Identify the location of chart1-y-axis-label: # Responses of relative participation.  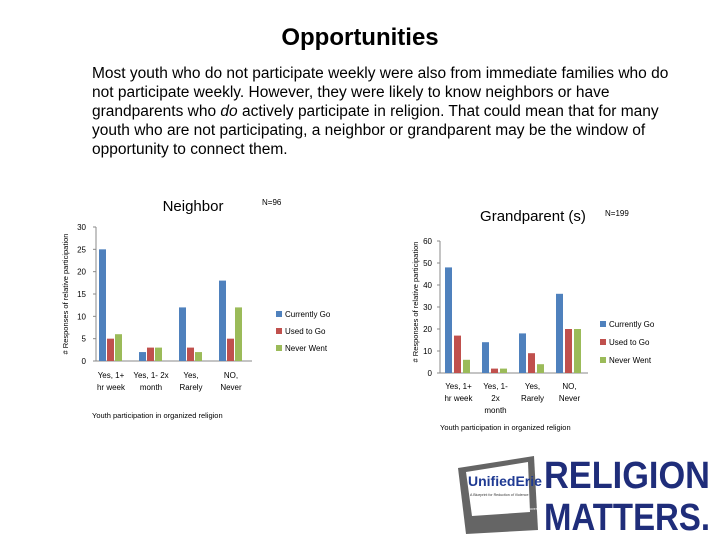
(65, 294).